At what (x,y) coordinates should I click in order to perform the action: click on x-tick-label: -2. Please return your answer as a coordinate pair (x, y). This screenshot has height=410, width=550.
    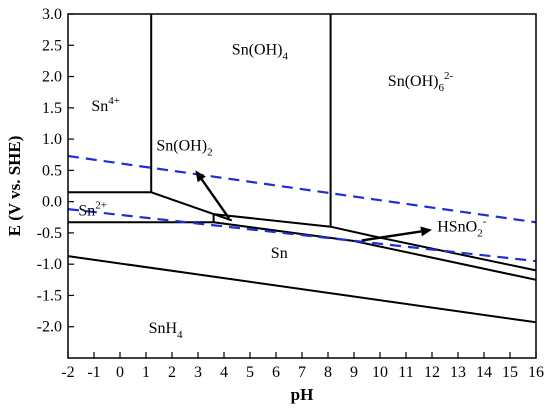
    Looking at the image, I should click on (67, 372).